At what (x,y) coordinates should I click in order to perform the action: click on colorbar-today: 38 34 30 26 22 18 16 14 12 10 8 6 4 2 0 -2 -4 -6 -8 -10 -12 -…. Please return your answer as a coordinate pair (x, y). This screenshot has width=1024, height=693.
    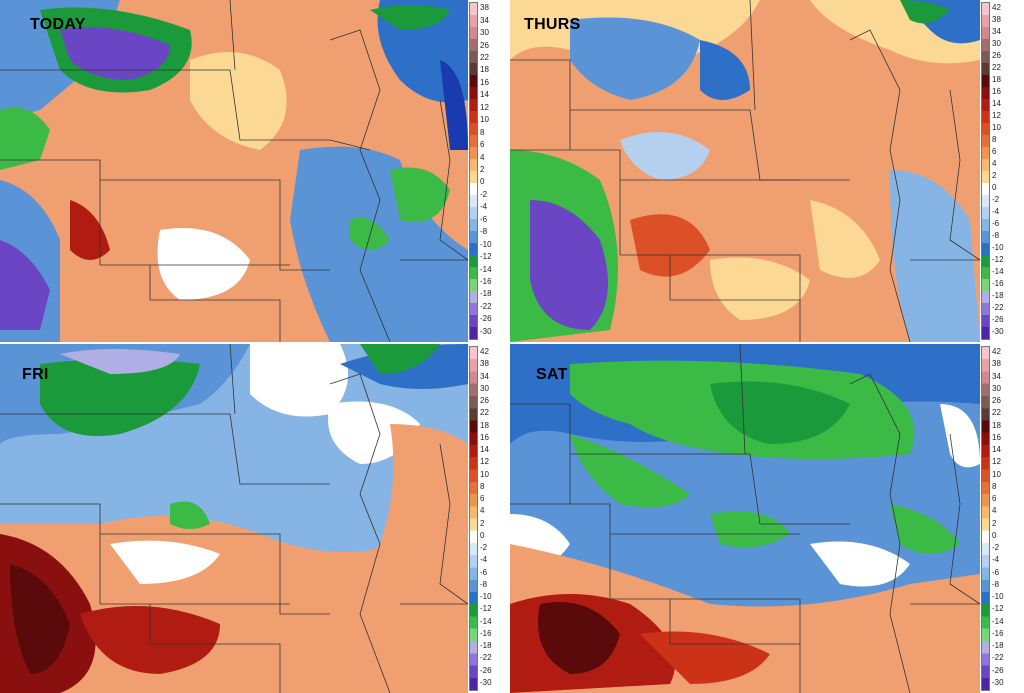
    Looking at the image, I should click on (488, 171).